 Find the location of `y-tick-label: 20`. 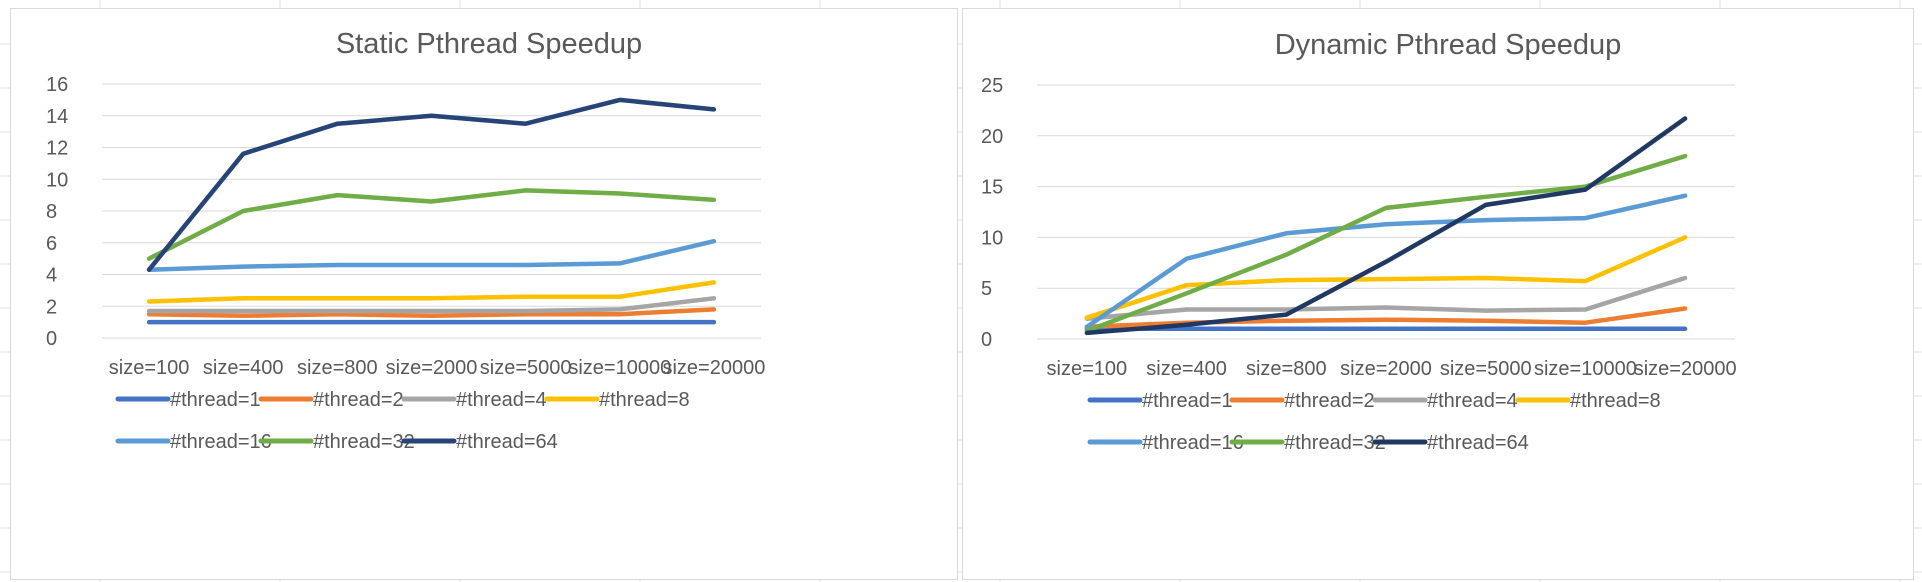

y-tick-label: 20 is located at coordinates (992, 137).